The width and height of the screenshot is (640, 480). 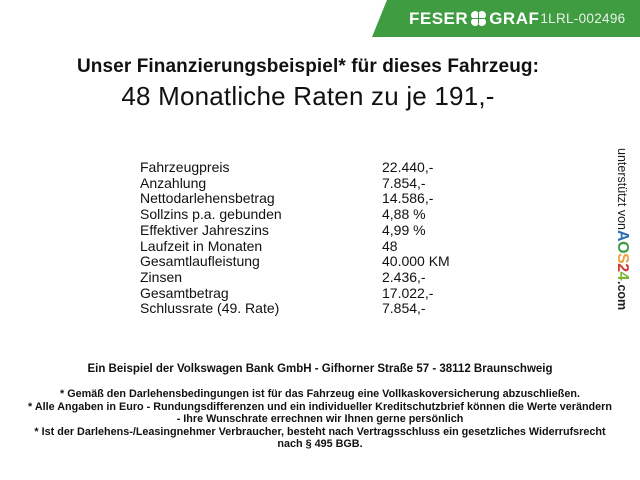 I want to click on row-label: Gesamtbetrag, so click(x=184, y=292).